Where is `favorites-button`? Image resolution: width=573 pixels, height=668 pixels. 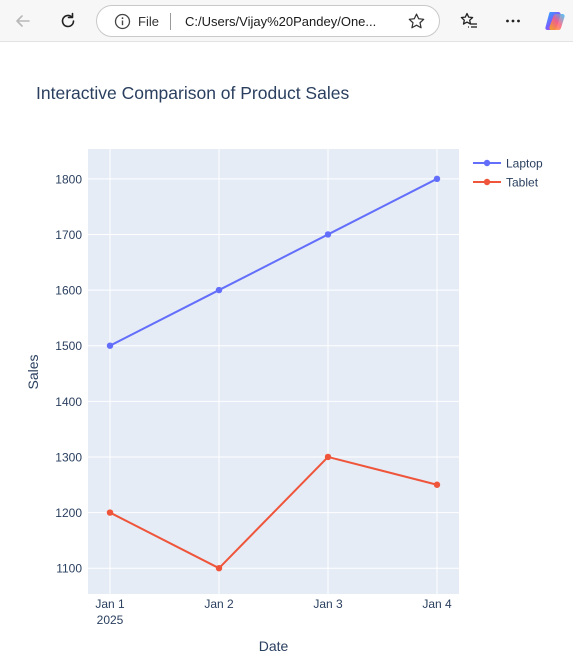
favorites-button is located at coordinates (469, 21).